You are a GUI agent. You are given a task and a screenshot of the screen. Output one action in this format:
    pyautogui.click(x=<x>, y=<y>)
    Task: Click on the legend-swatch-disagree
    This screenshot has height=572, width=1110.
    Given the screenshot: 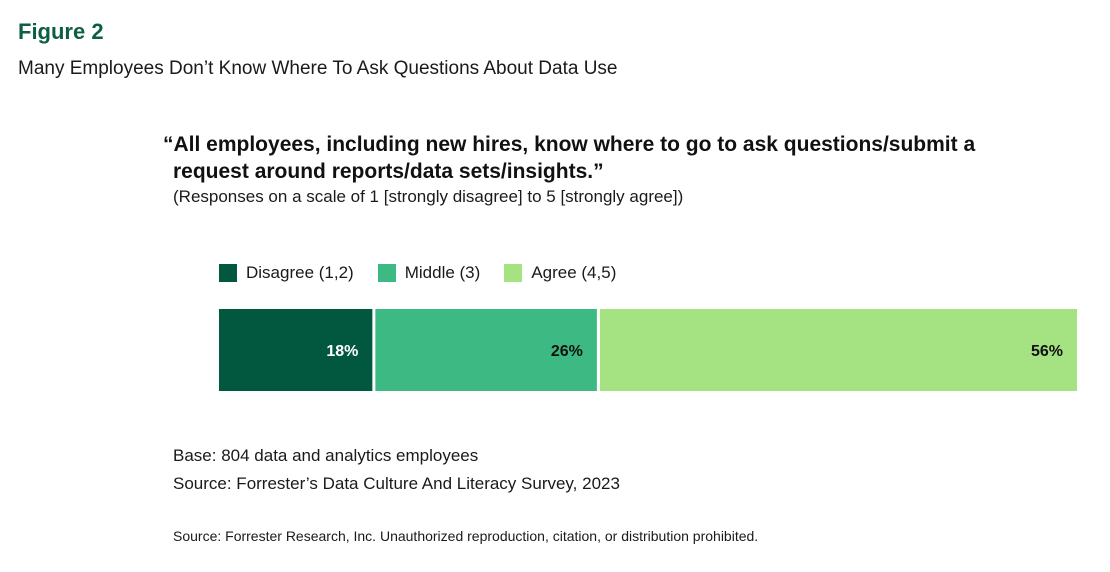 What is the action you would take?
    pyautogui.click(x=228, y=273)
    